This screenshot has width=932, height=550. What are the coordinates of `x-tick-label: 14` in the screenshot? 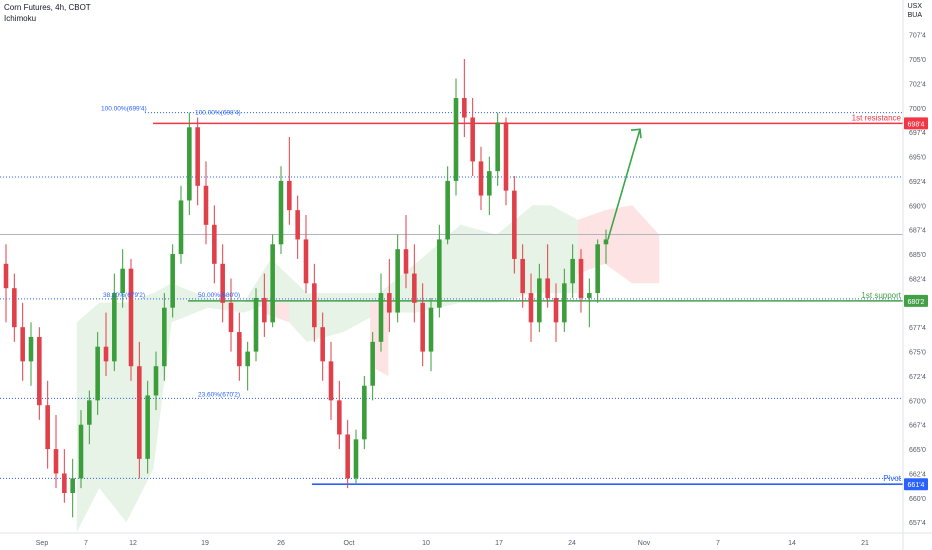 It's located at (792, 543).